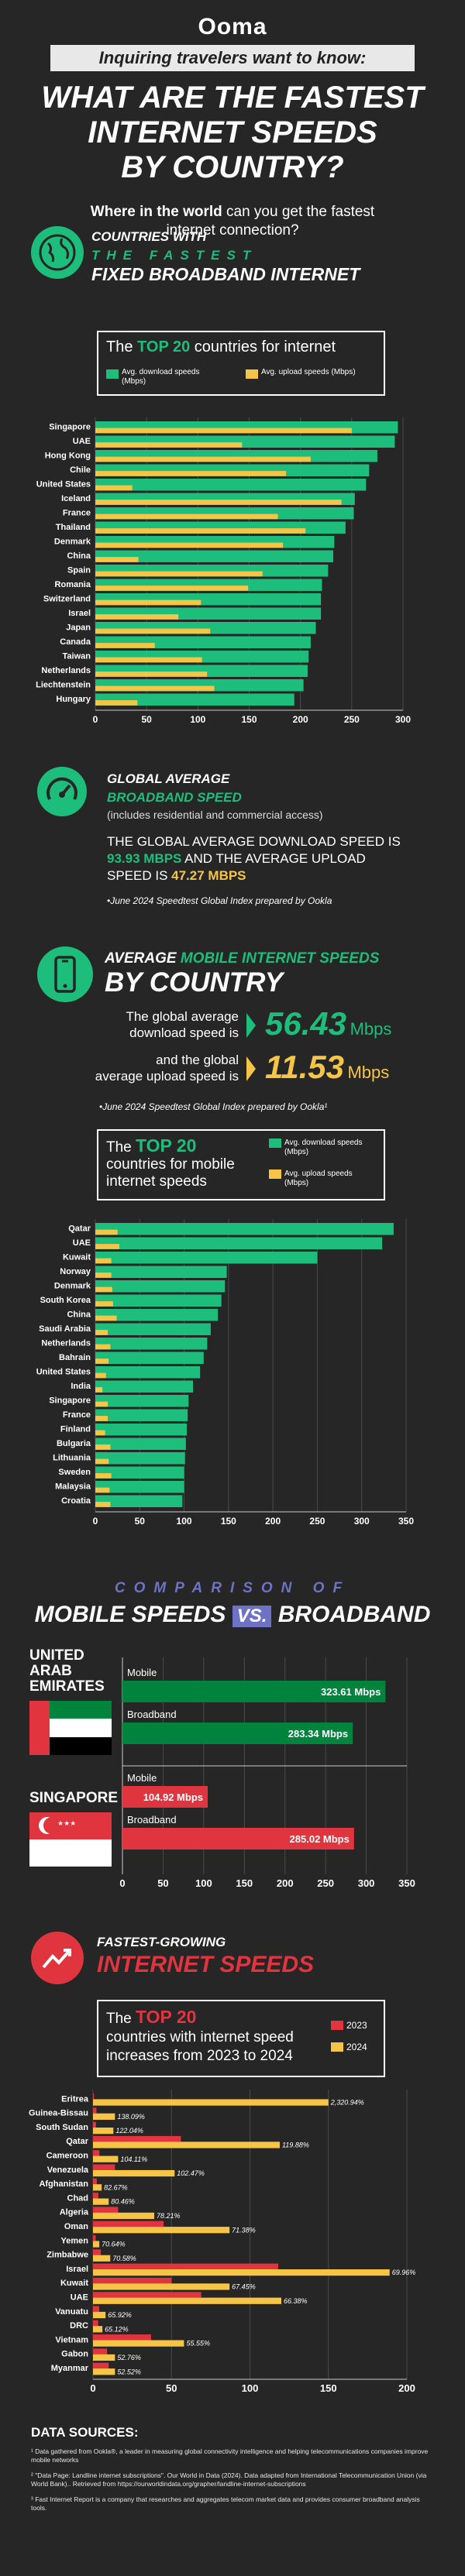 The width and height of the screenshot is (465, 2576). Describe the element at coordinates (66, 670) in the screenshot. I see `category-label: Netherlands` at that location.